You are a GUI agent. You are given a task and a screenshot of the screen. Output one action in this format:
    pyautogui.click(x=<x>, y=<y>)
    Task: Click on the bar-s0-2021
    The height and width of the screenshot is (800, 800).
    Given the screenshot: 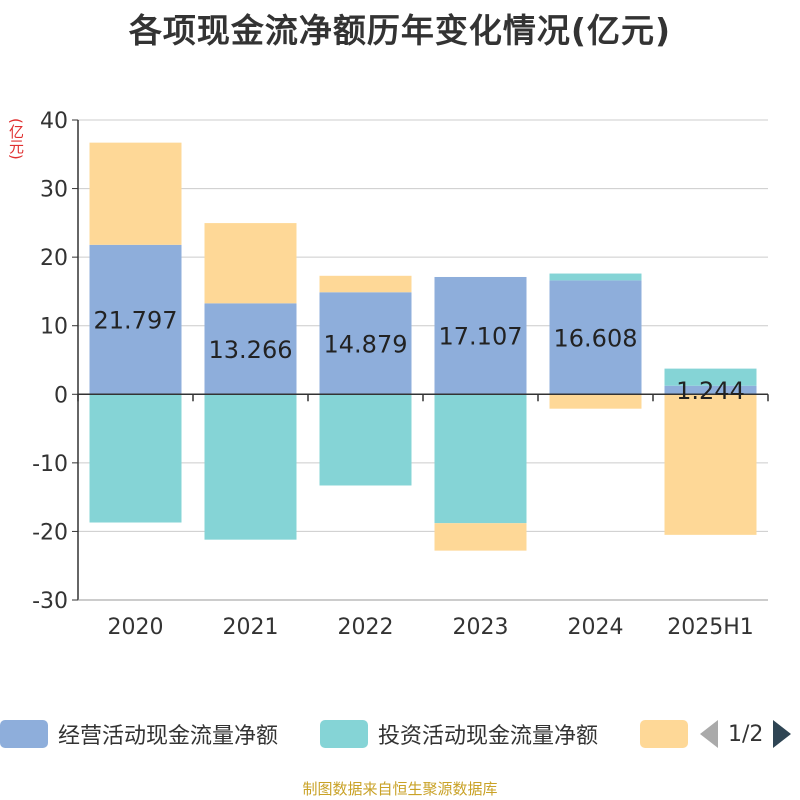 What is the action you would take?
    pyautogui.click(x=250, y=349)
    